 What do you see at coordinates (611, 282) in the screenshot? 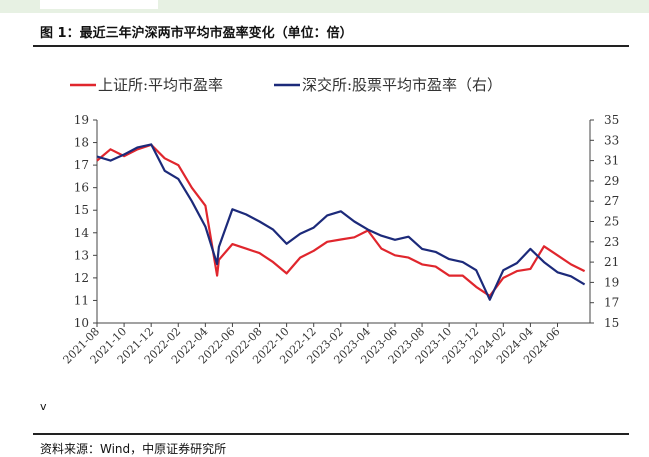
I see `y-right-tick-label: 19` at bounding box center [611, 282].